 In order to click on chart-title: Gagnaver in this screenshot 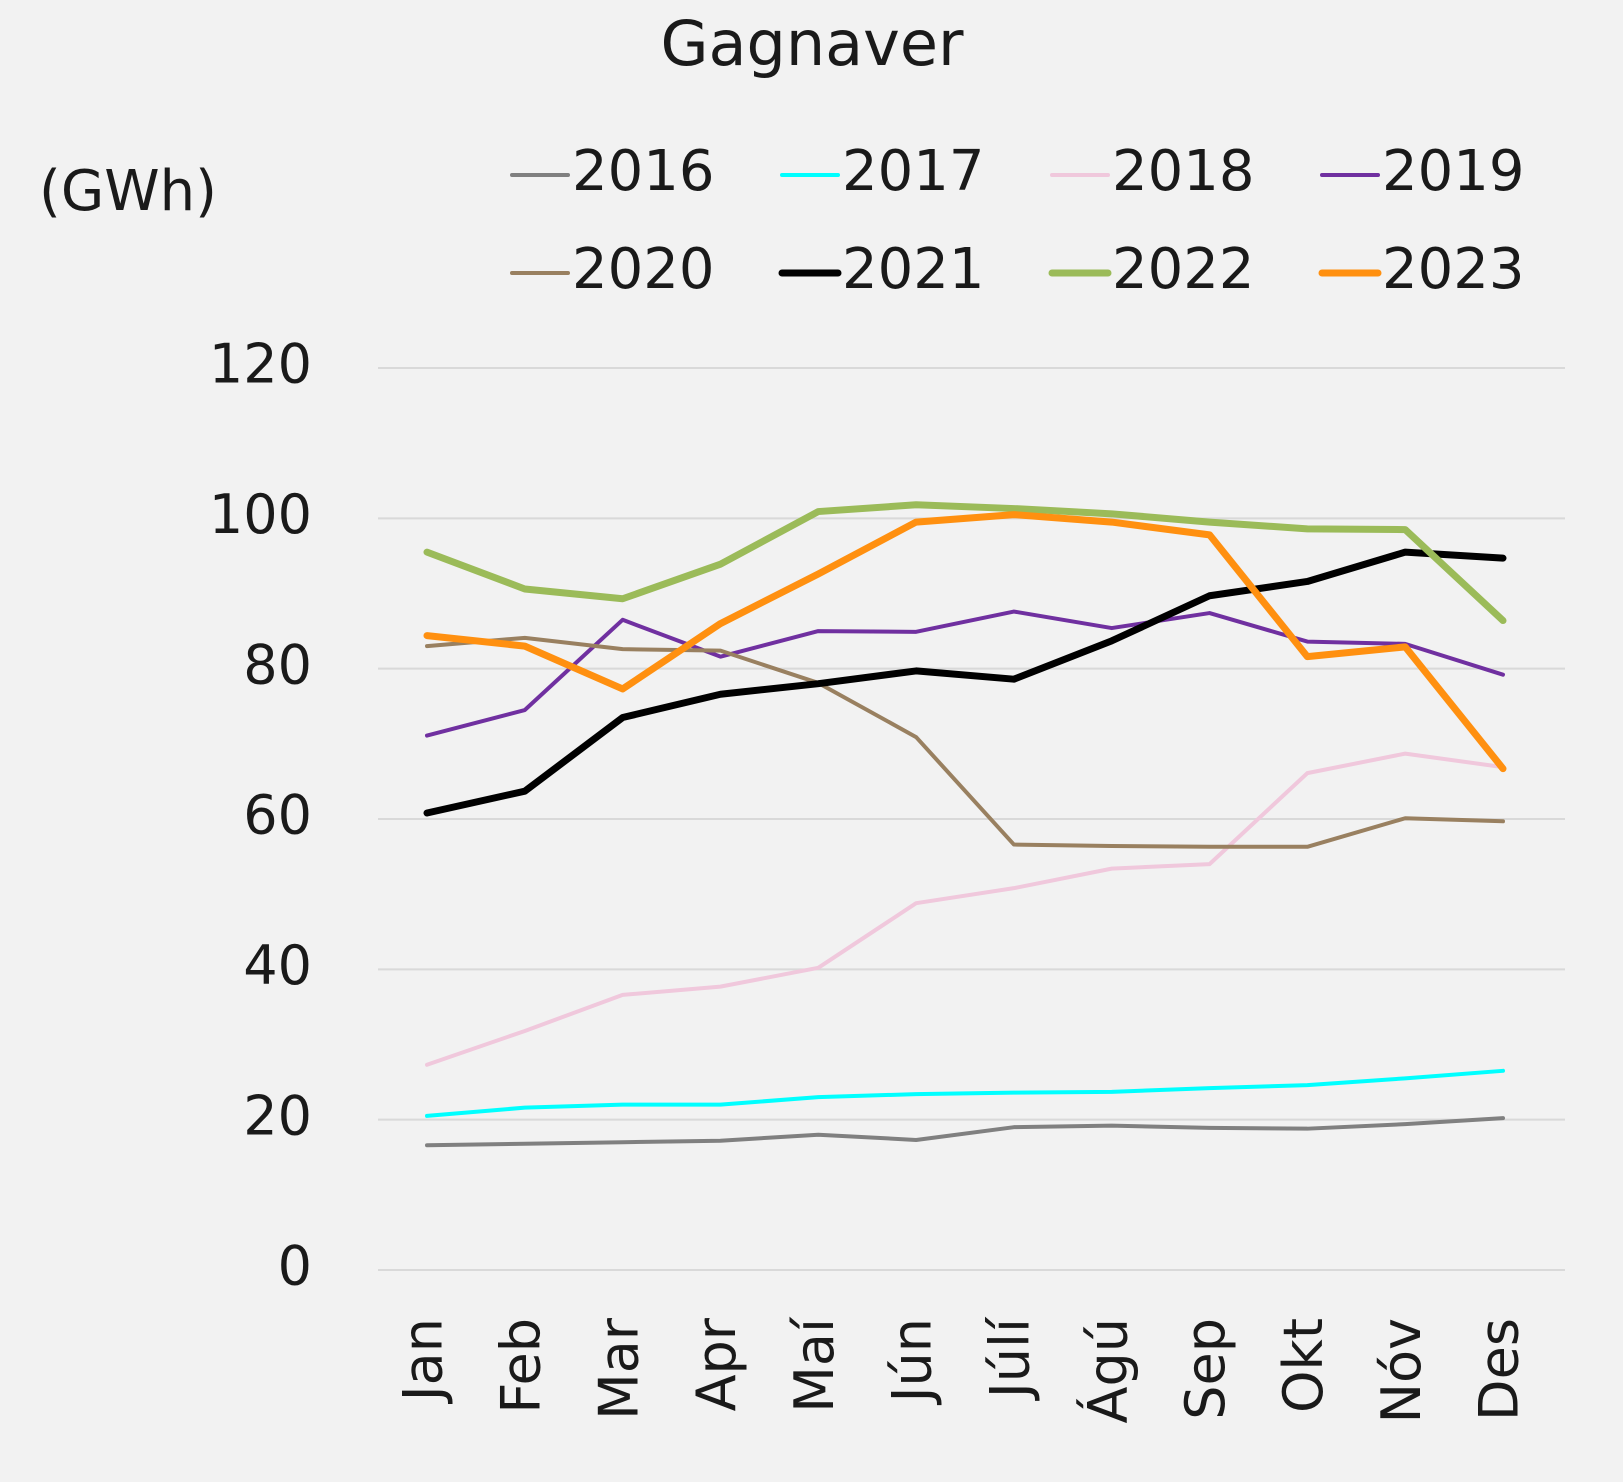, I will do `click(812, 43)`.